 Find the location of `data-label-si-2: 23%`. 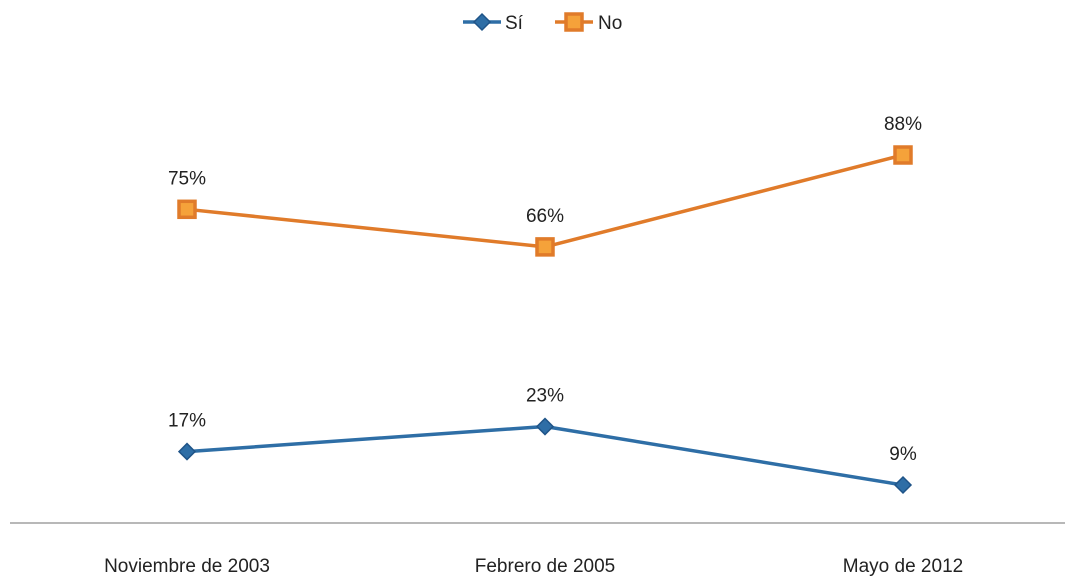

data-label-si-2: 23% is located at coordinates (545, 396).